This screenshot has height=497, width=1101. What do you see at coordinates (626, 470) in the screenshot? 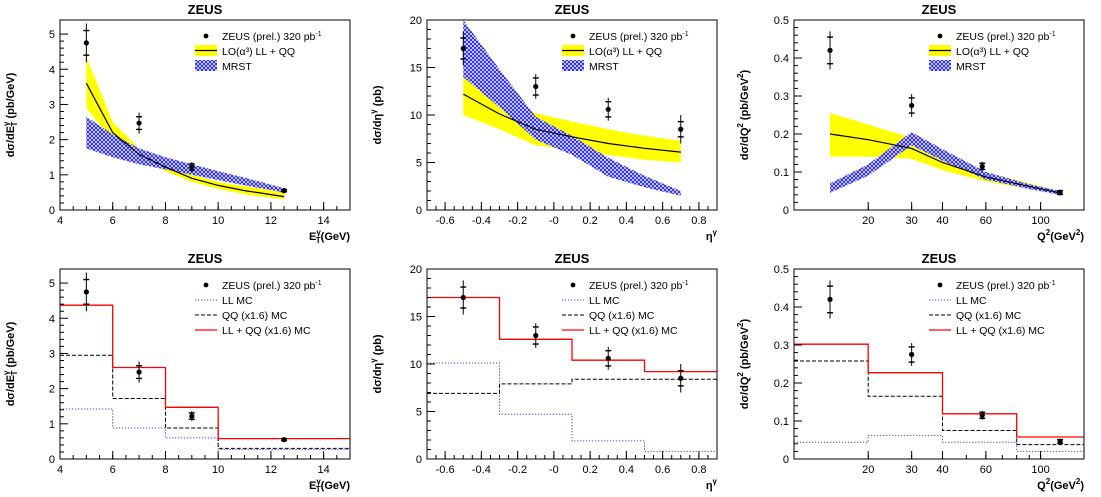
I see `x-tick-label: 0.4` at bounding box center [626, 470].